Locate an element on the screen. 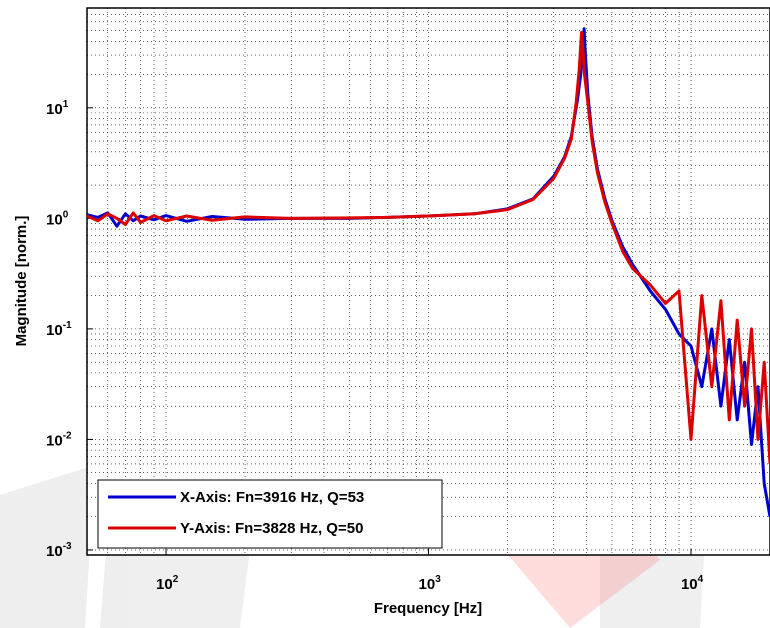  x-tick-label: 10² is located at coordinates (167, 583).